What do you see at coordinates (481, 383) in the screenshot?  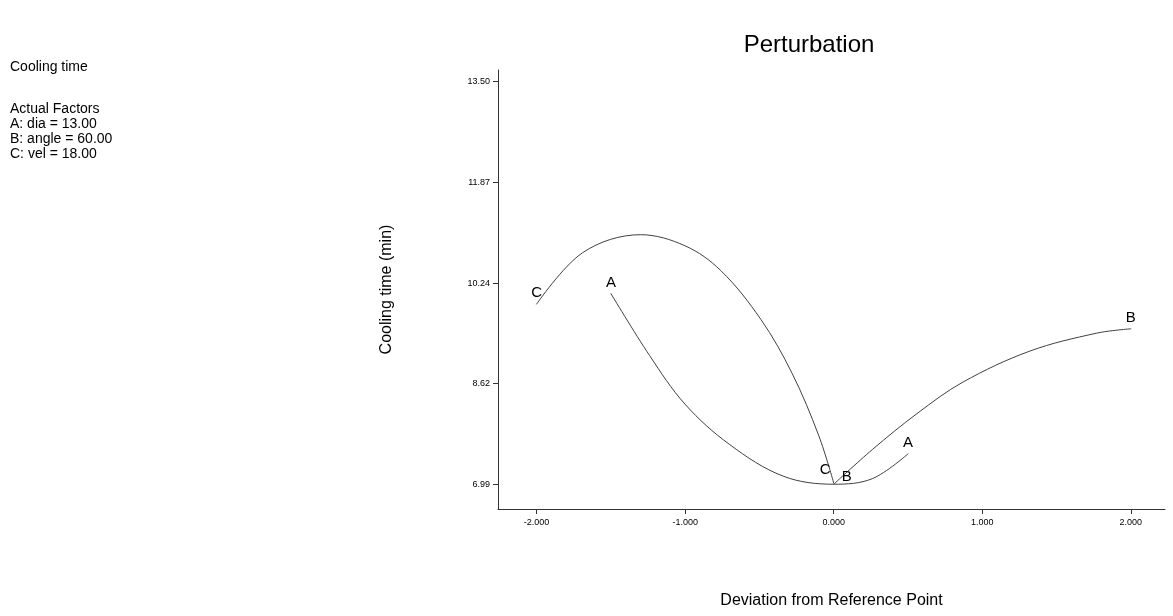 I see `y-tick-label: 8.62` at bounding box center [481, 383].